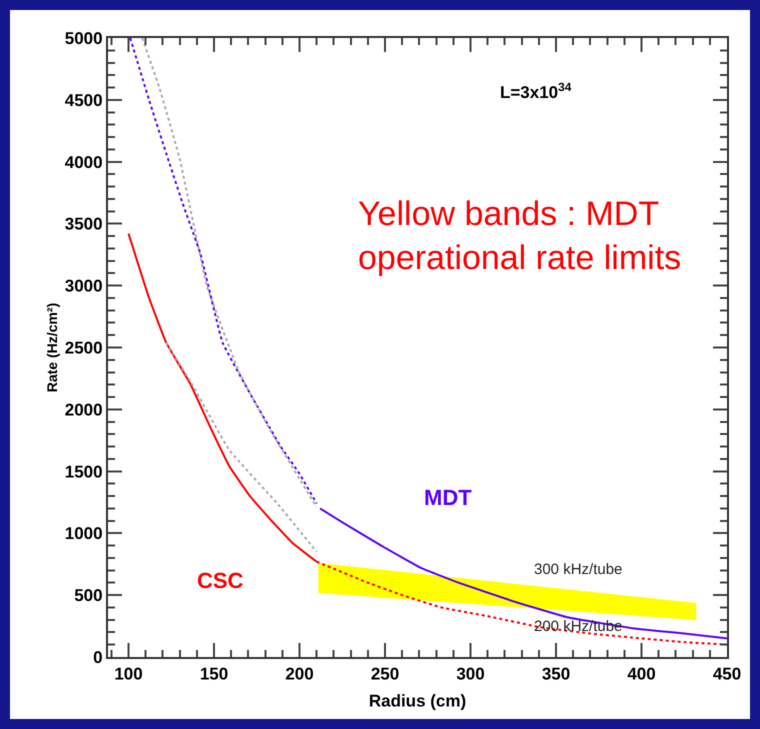 The width and height of the screenshot is (760, 729). What do you see at coordinates (83, 162) in the screenshot?
I see `y-tick-label: 4000` at bounding box center [83, 162].